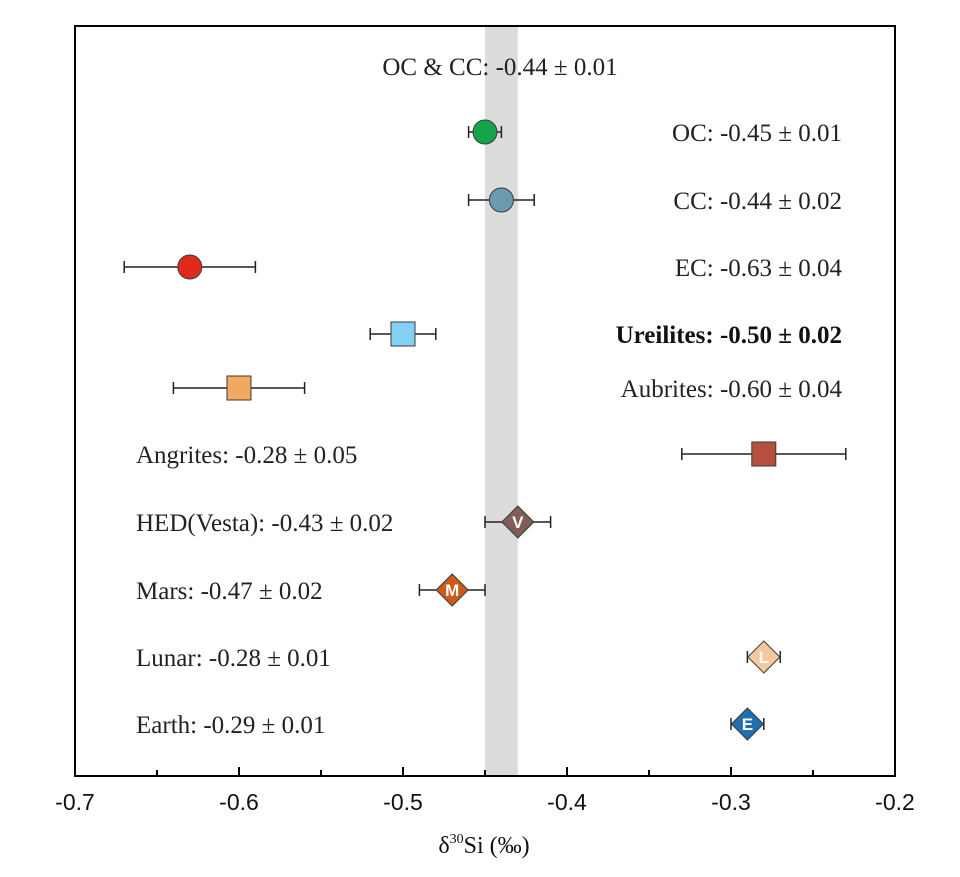 The image size is (960, 877). Describe the element at coordinates (485, 791) in the screenshot. I see `x-axis: -0.7 -0.6 -0.5 -0.4 -0.3 -0.2` at that location.